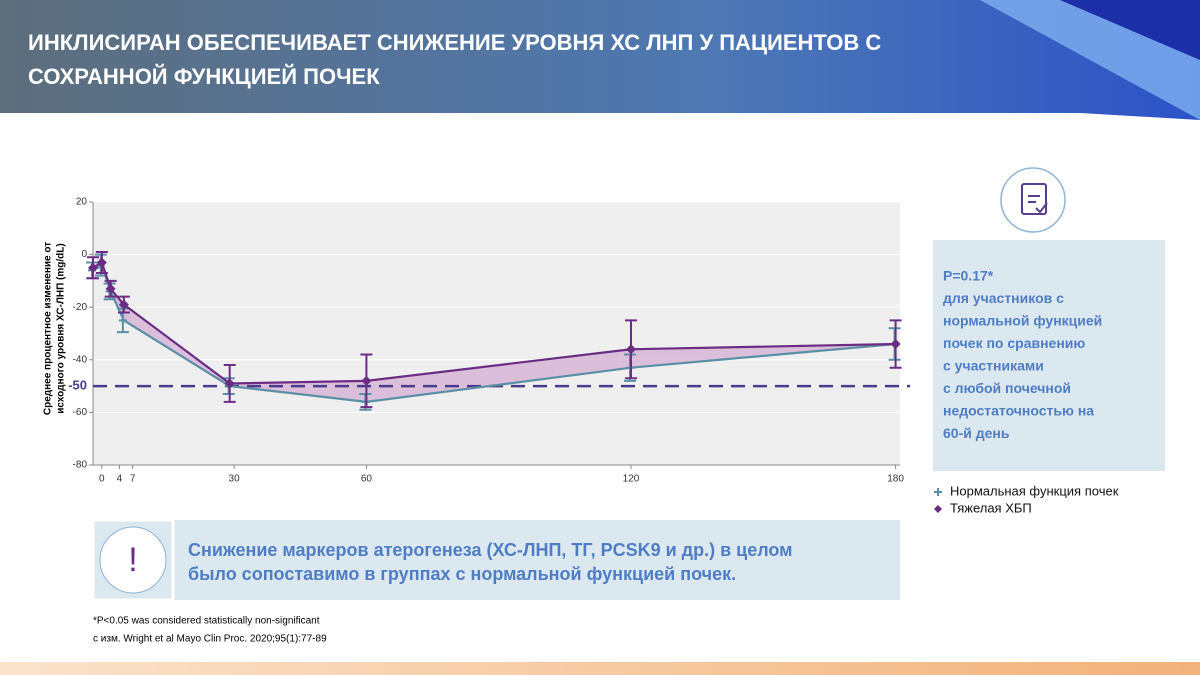  I want to click on y-axis-label: исходного уровня ХС-ЛНП (mg/dL), so click(61, 328).